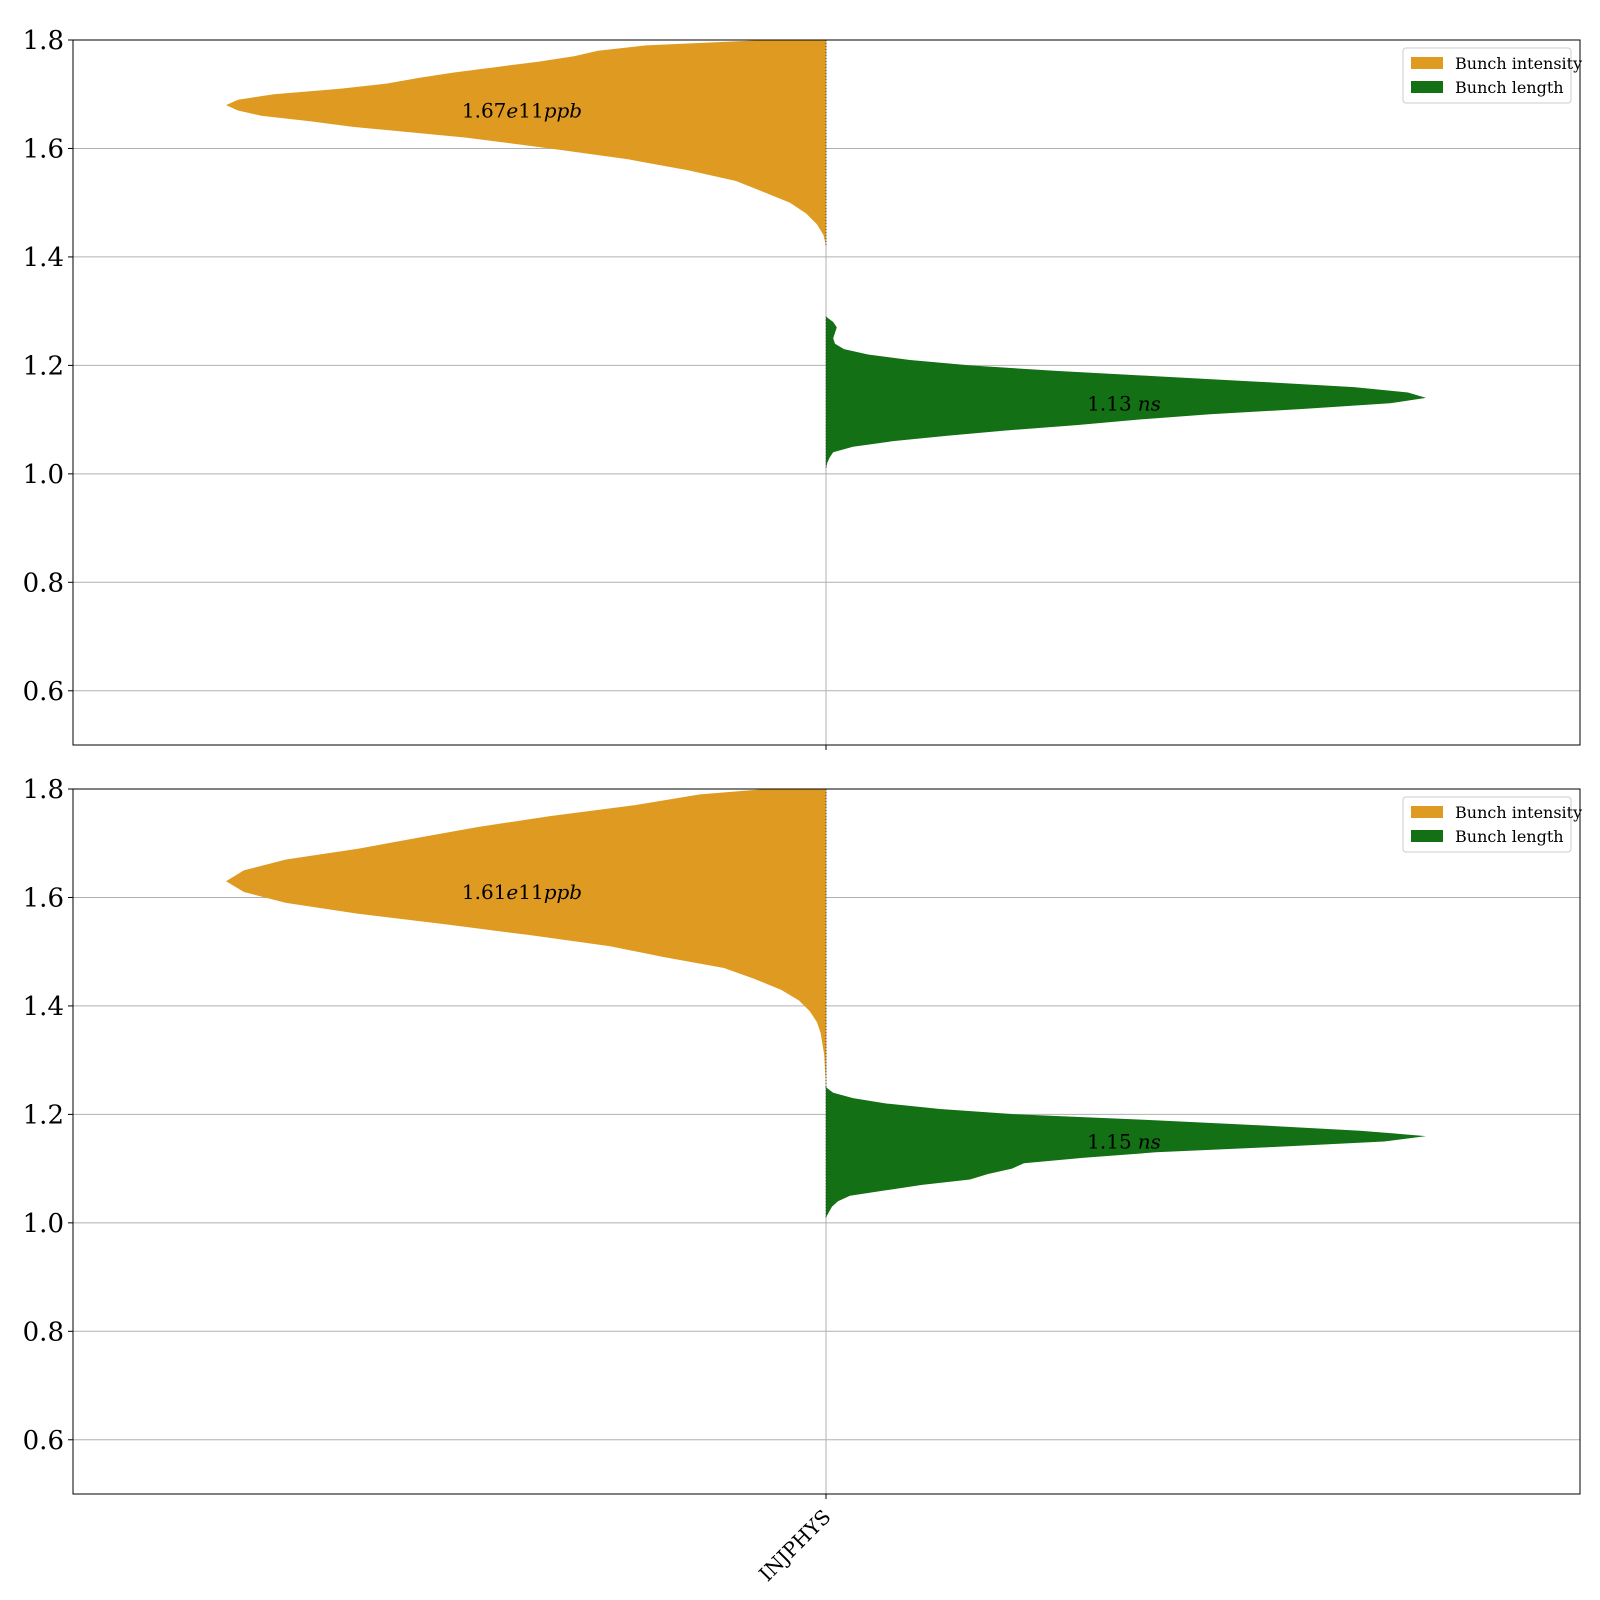 This screenshot has width=1600, height=1600. Describe the element at coordinates (1124, 403) in the screenshot. I see `value-annotation: 1.13 ns` at that location.